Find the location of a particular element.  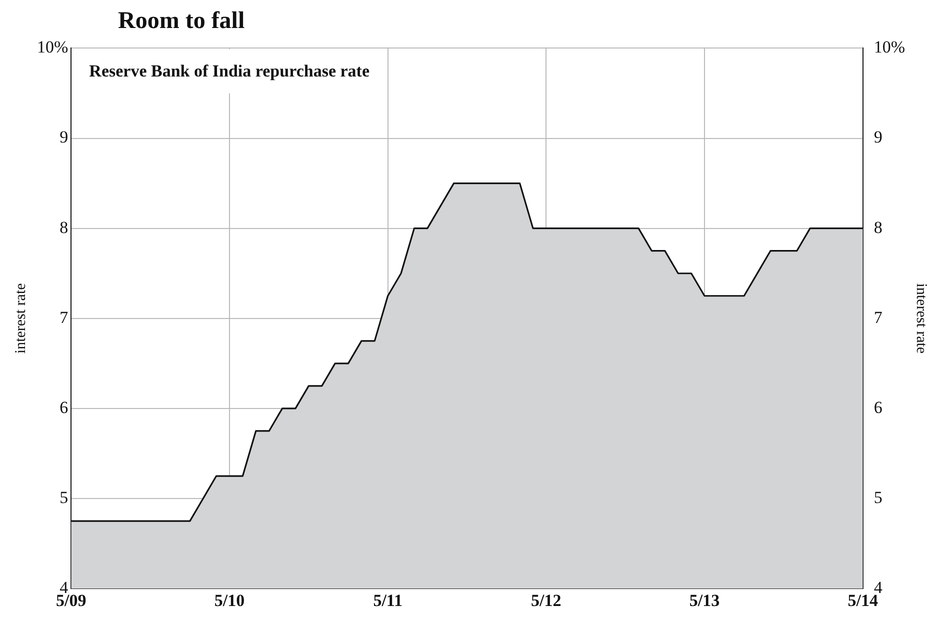

y-tick-label: 6 is located at coordinates (64, 407).